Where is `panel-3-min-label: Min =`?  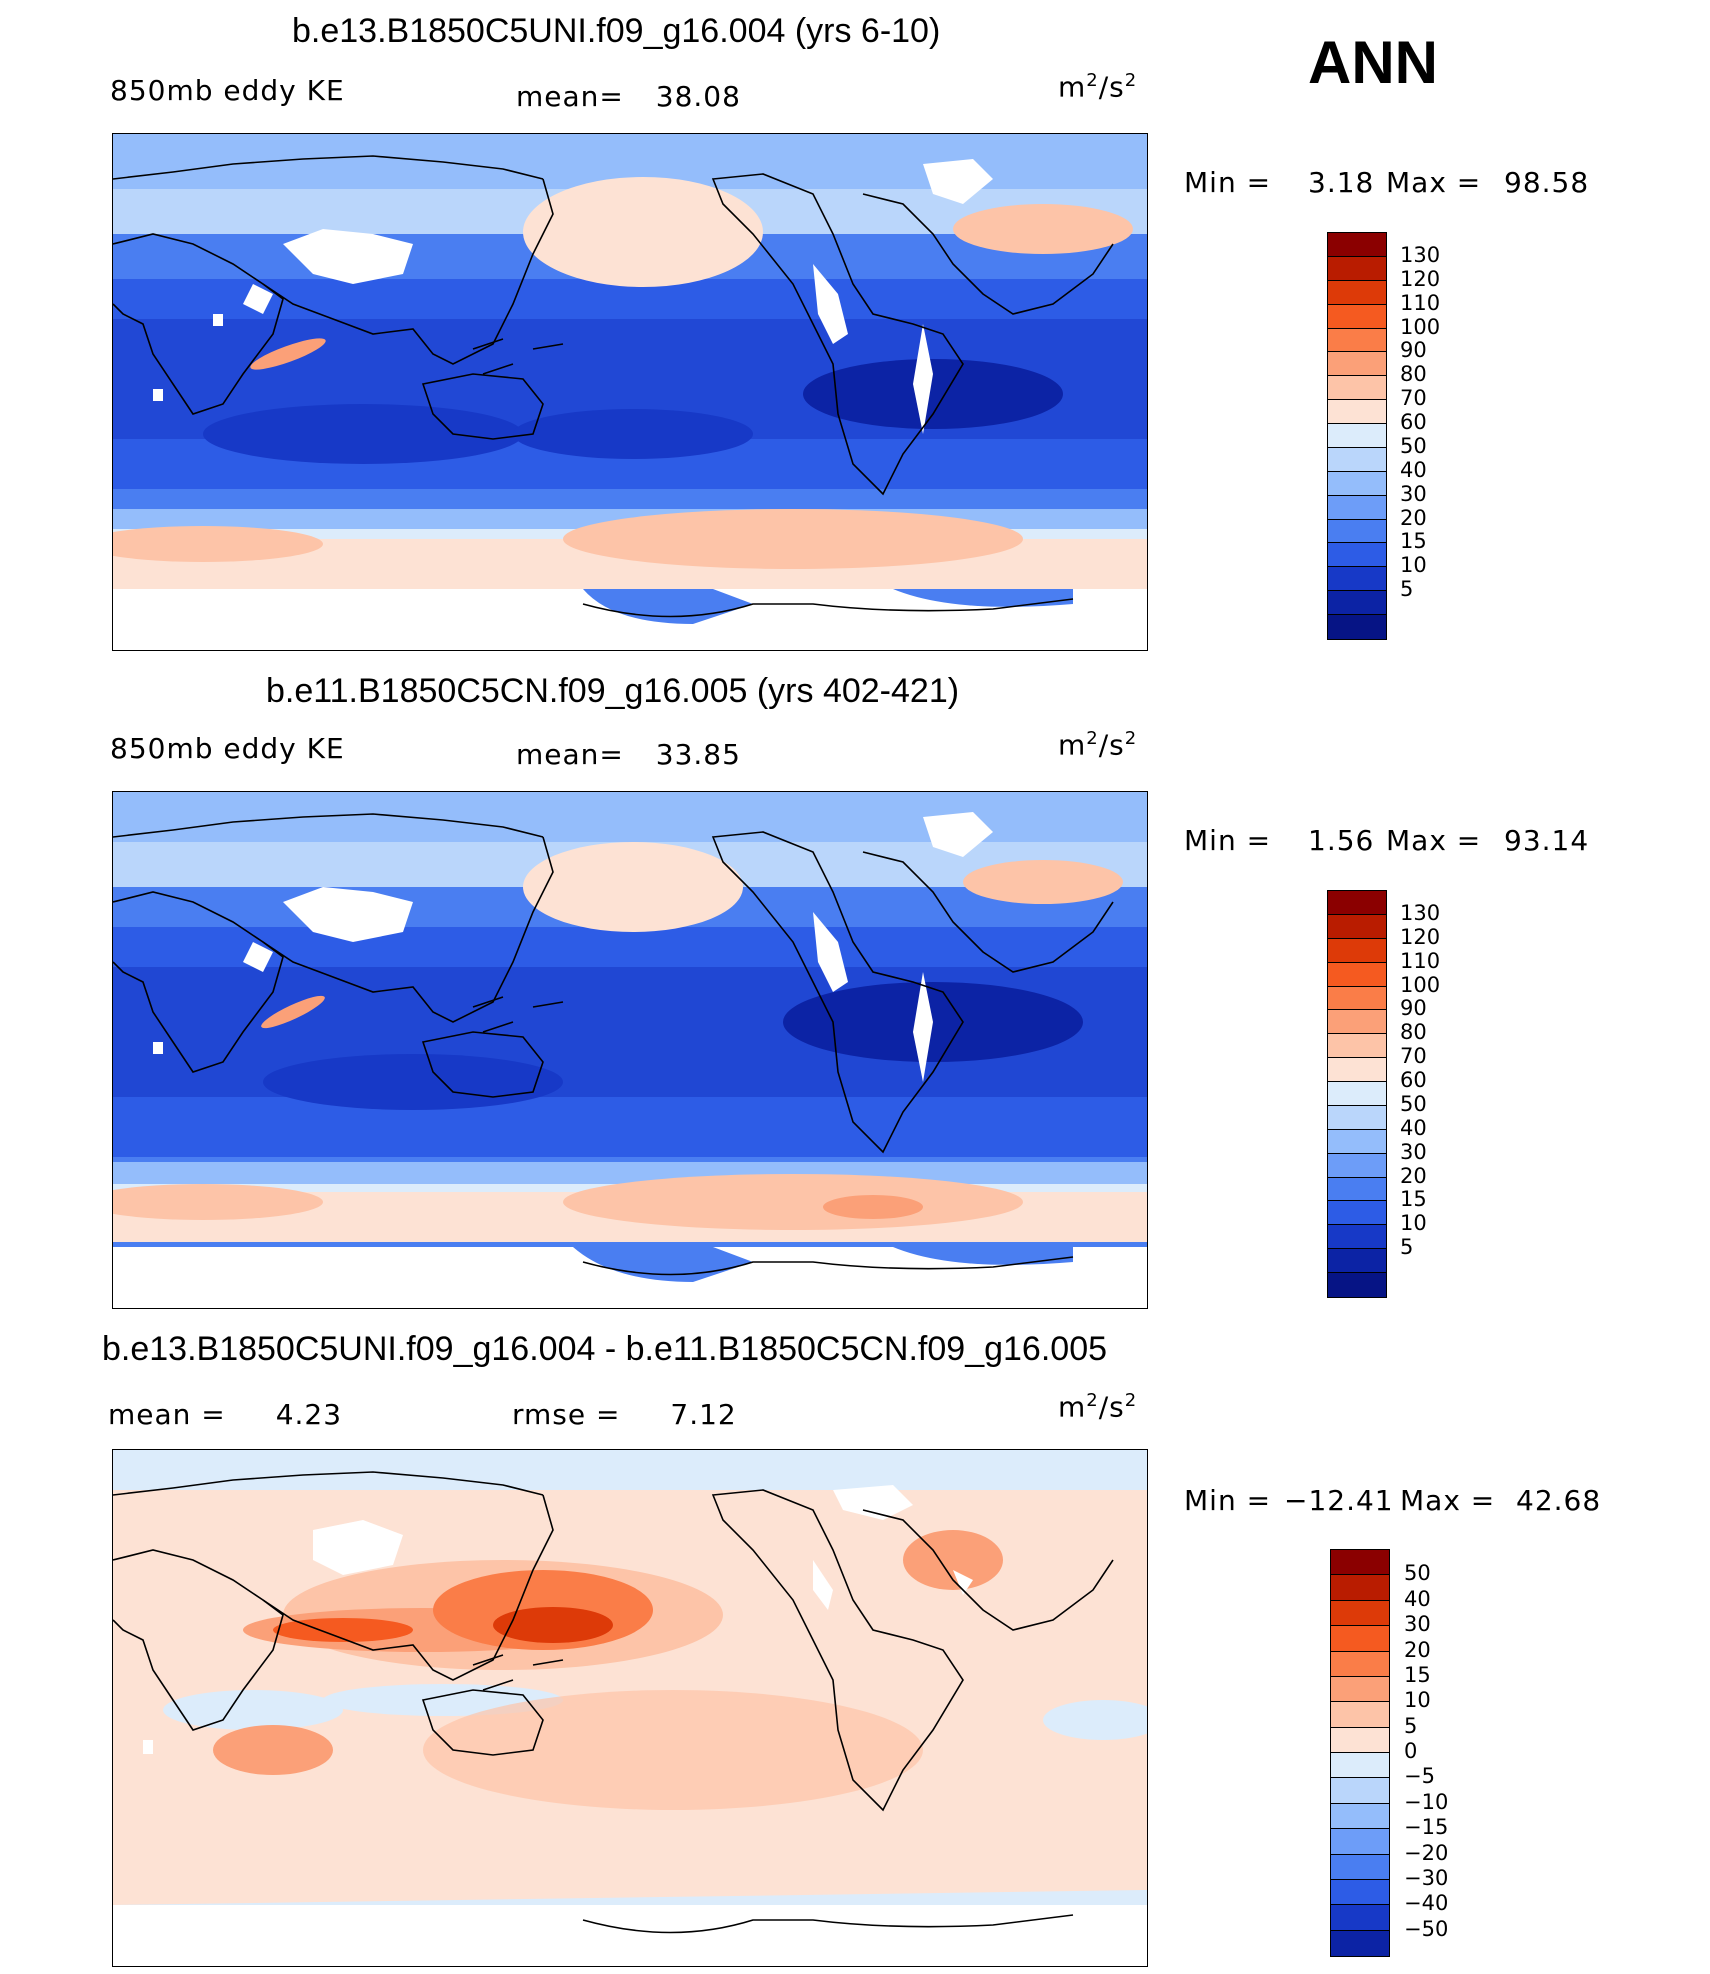
panel-3-min-label: Min = is located at coordinates (1228, 1500).